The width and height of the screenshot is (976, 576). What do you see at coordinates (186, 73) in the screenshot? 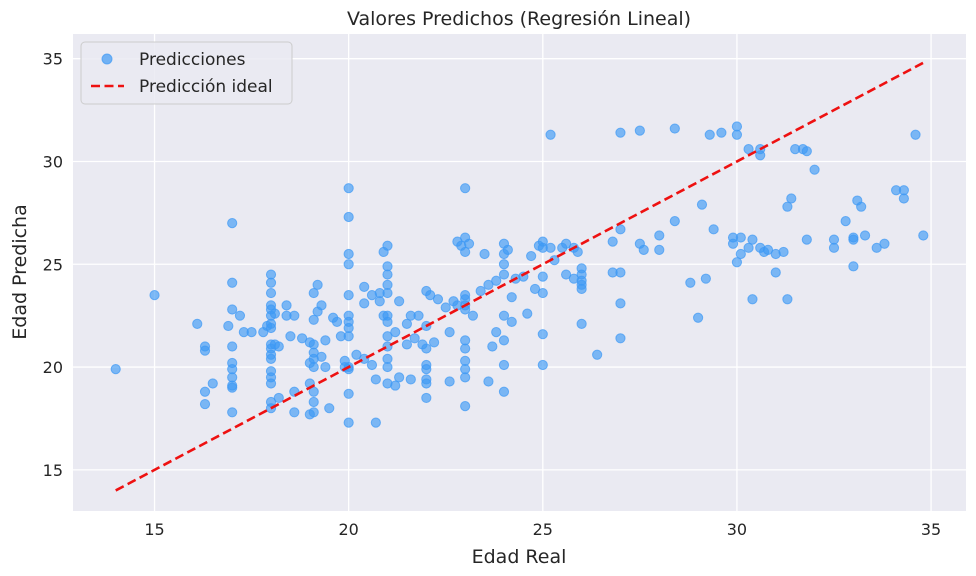
I see `legend: Predicciones Predicción ideal` at bounding box center [186, 73].